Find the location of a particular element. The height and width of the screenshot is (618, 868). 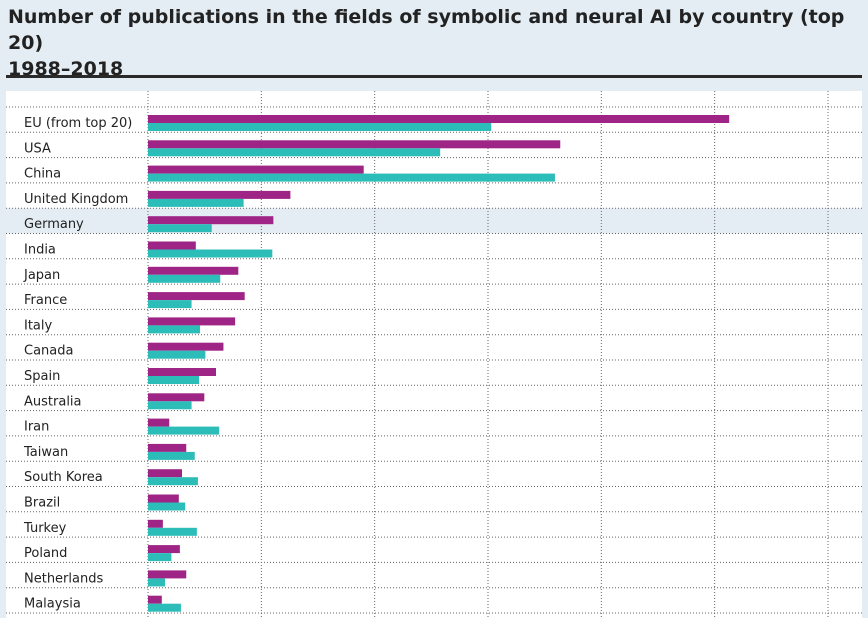

category-label: Malaysia is located at coordinates (52, 604).